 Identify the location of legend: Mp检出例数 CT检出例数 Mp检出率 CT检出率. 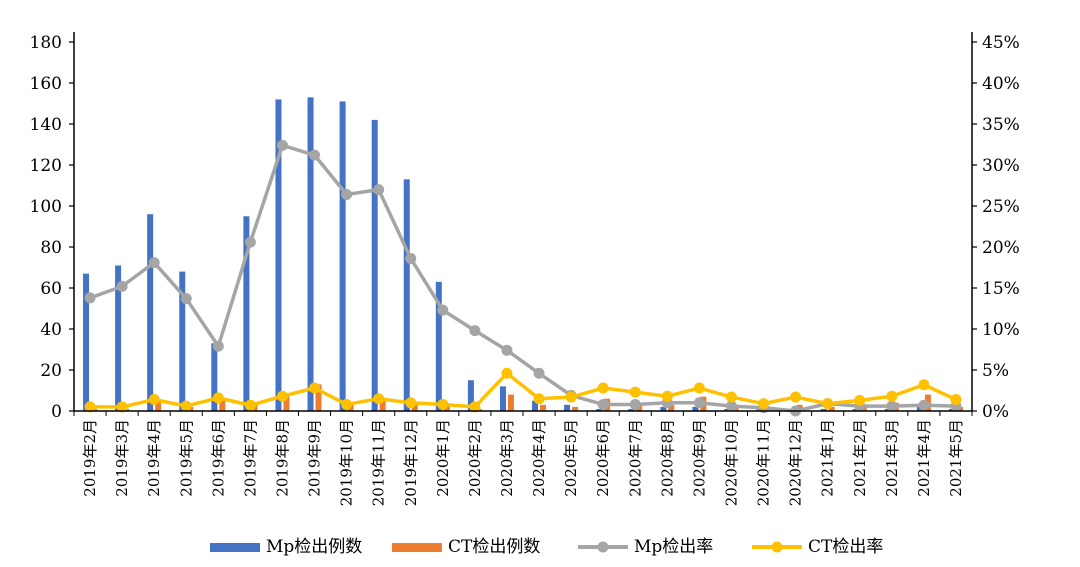
(546, 547).